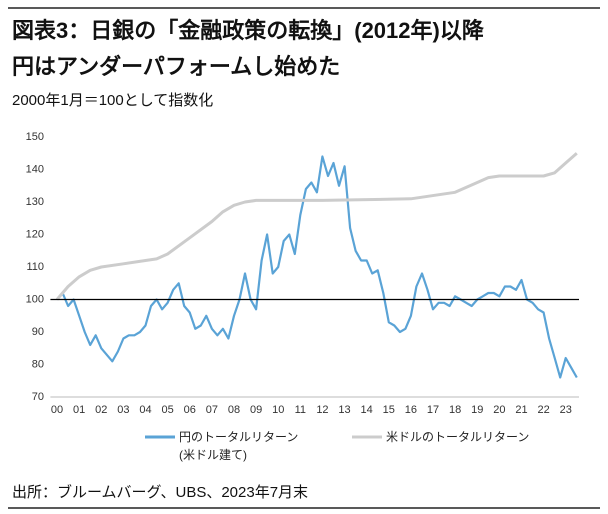 The width and height of the screenshot is (608, 514). What do you see at coordinates (543, 410) in the screenshot?
I see `x-tick-label: 22` at bounding box center [543, 410].